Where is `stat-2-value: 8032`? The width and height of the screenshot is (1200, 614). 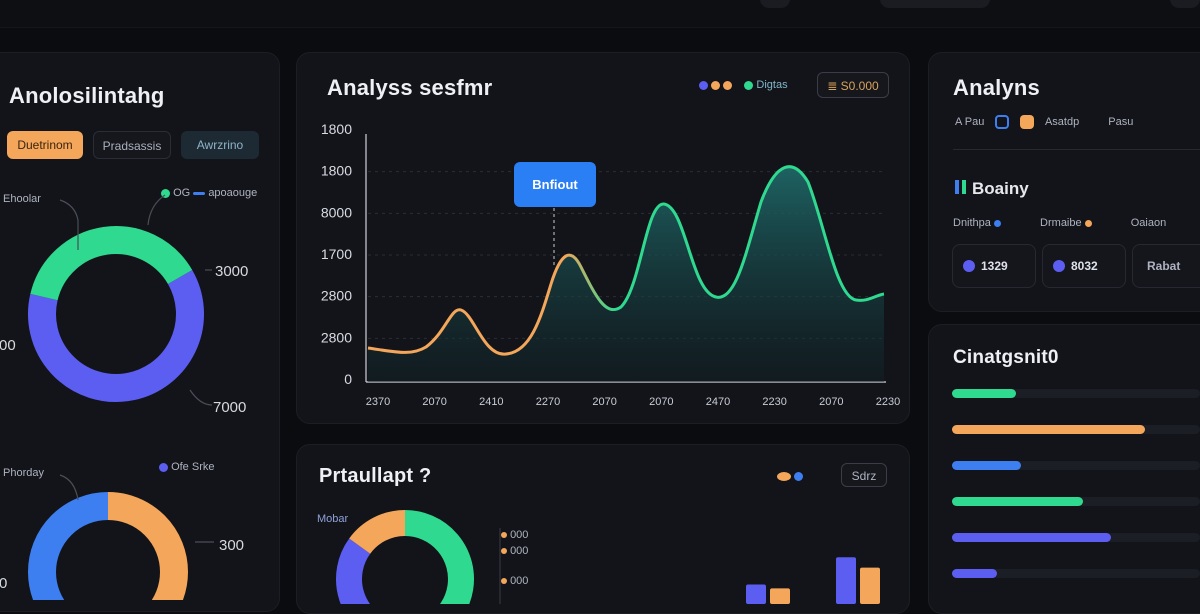
stat-2-value: 8032 is located at coordinates (1084, 266).